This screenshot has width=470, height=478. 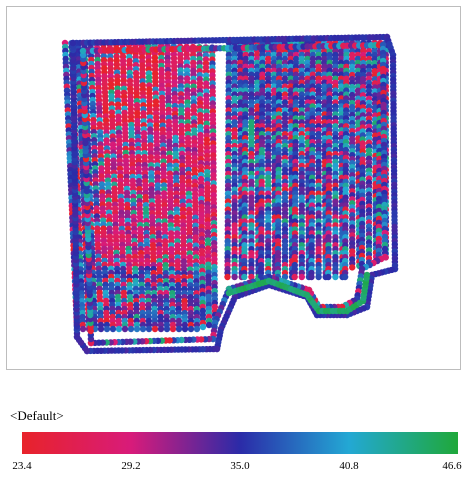 I want to click on legend-tick-mid: 35.0, so click(x=240, y=466).